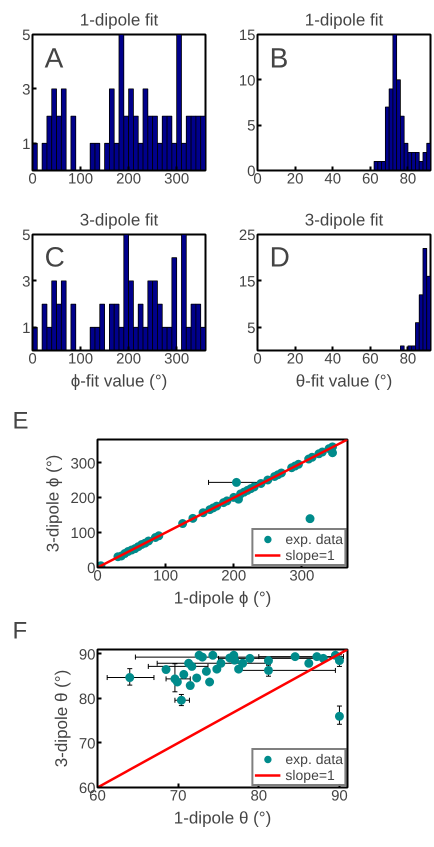 The height and width of the screenshot is (847, 434). Describe the element at coordinates (87, 655) in the screenshot. I see `y-tick-label: 90` at that location.